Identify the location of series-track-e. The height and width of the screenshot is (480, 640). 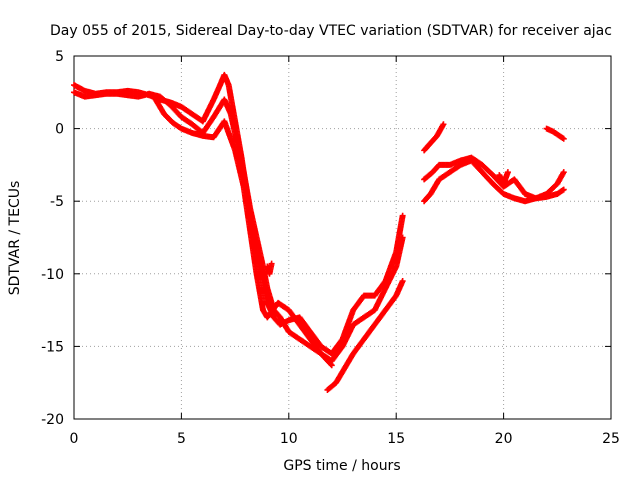
(269, 268).